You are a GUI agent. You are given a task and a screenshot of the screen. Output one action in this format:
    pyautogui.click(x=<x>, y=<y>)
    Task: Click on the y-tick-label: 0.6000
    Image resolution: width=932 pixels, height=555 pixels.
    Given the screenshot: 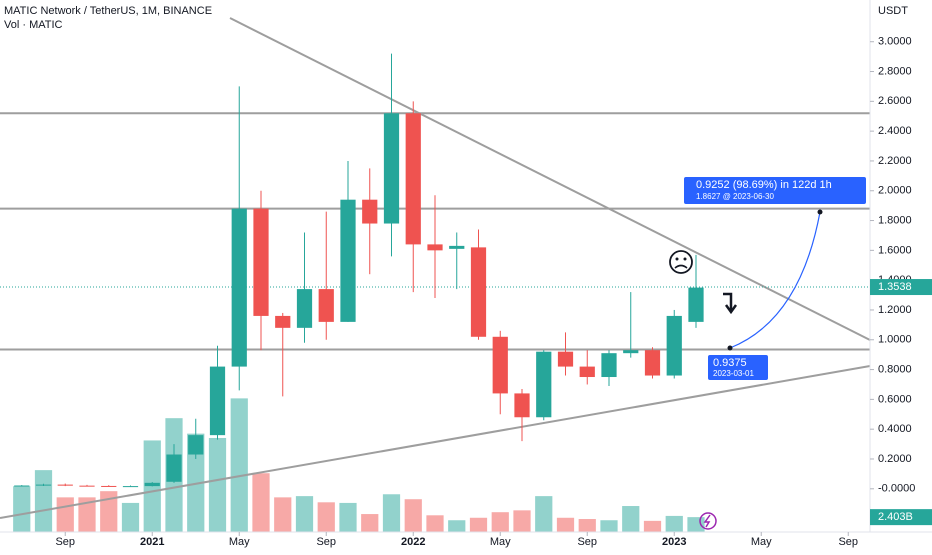 What is the action you would take?
    pyautogui.click(x=895, y=399)
    